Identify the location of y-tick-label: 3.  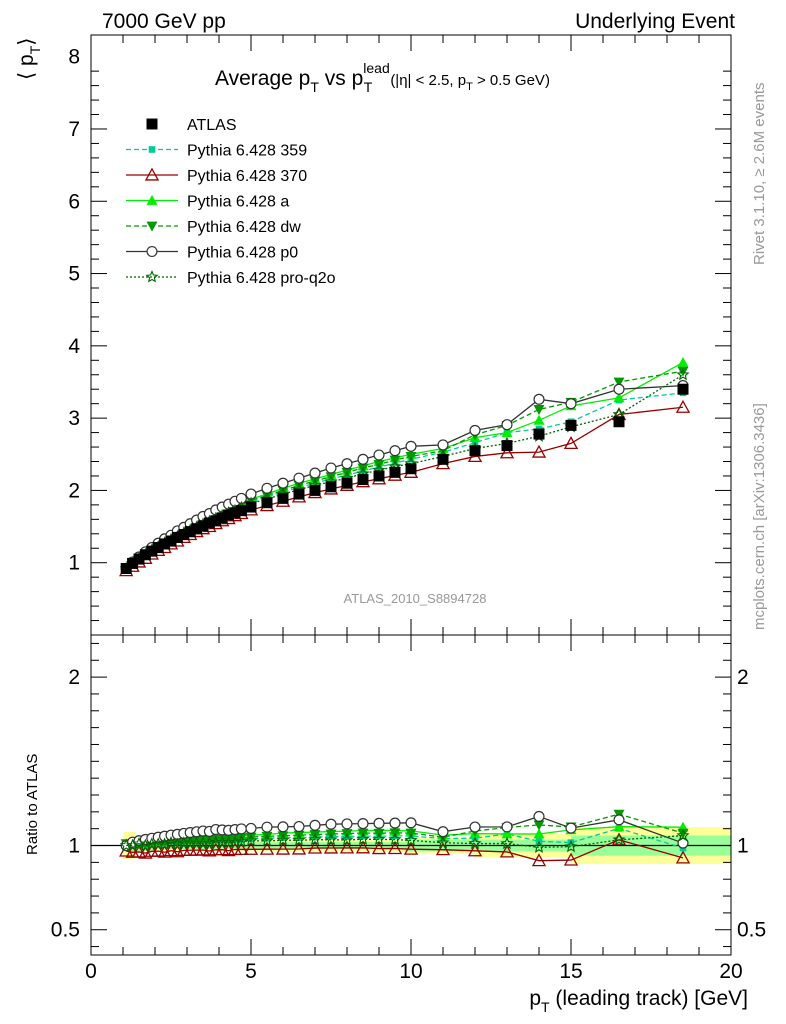
(74, 418).